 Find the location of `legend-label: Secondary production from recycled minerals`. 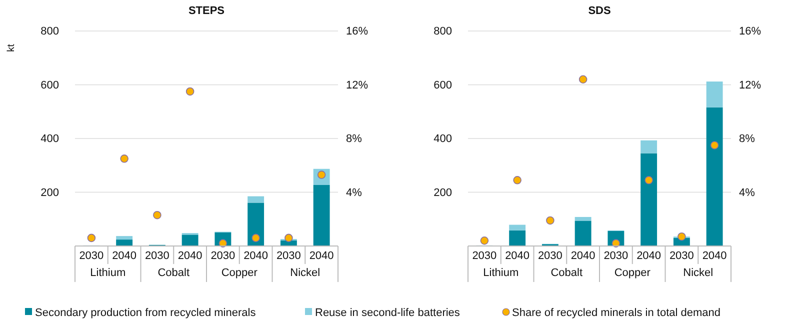

legend-label: Secondary production from recycled minerals is located at coordinates (145, 313).